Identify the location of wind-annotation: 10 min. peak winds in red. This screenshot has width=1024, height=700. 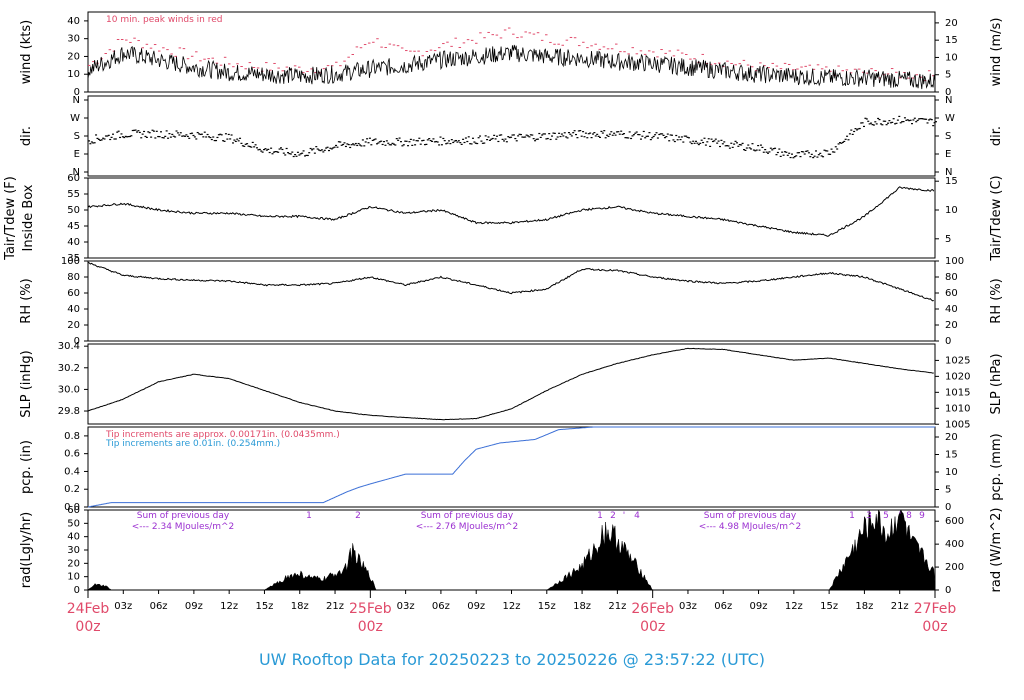
(164, 20).